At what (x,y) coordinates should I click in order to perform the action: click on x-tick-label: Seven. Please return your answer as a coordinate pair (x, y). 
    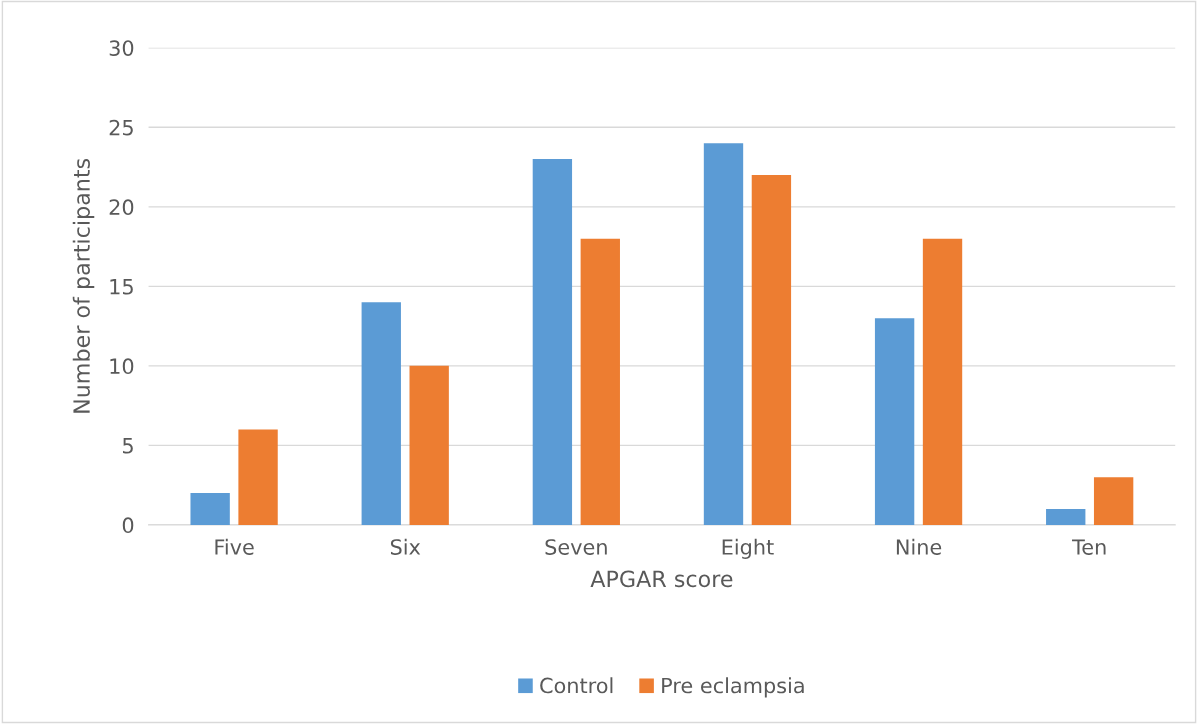
    Looking at the image, I should click on (576, 547).